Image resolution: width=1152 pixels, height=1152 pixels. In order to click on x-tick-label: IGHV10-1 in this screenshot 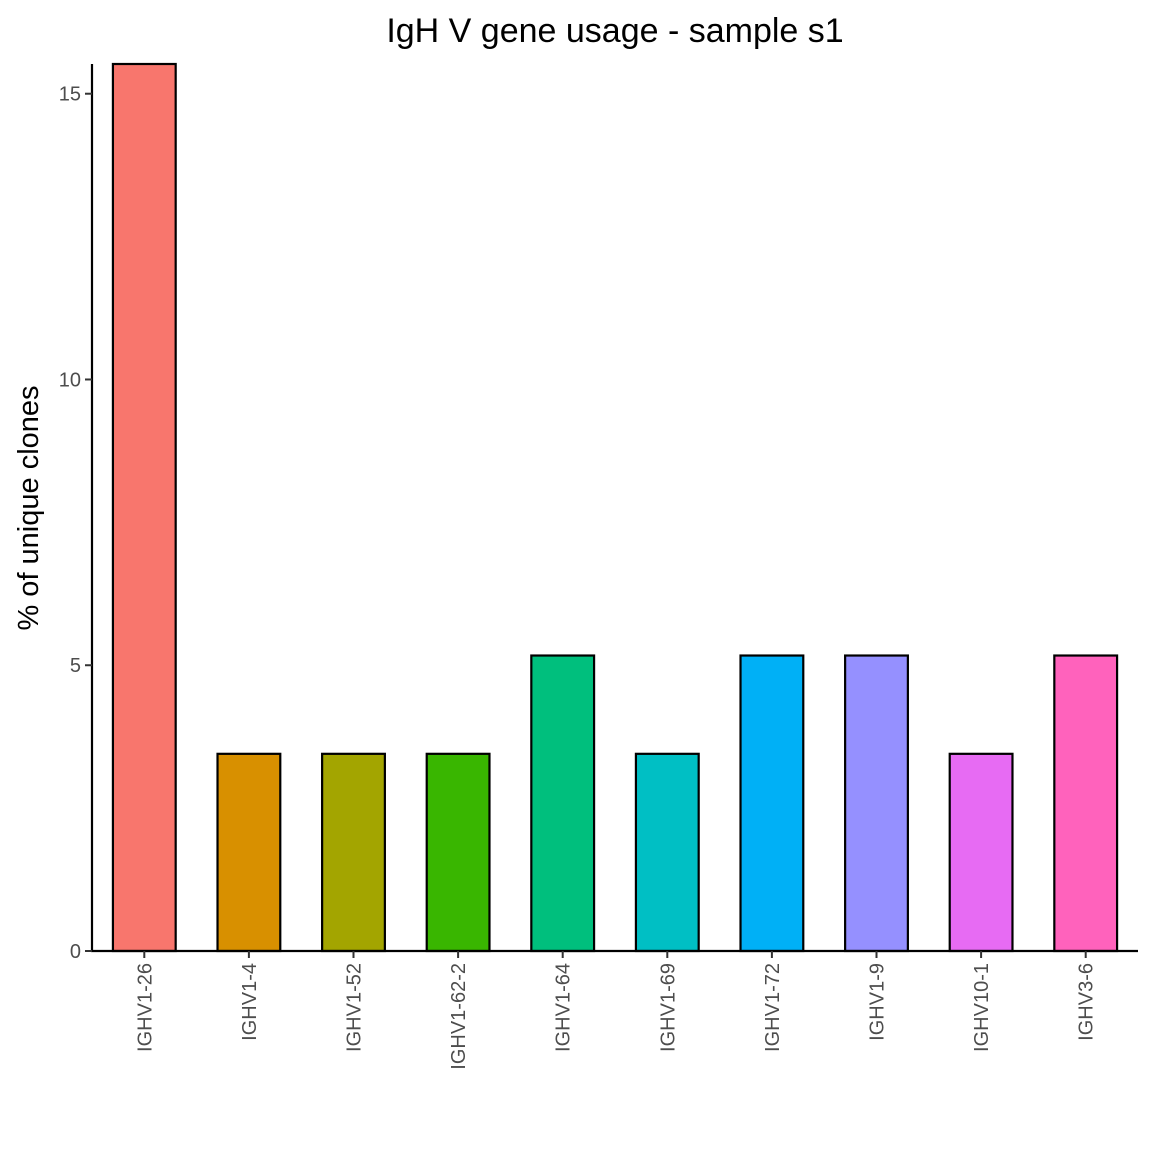, I will do `click(982, 1007)`.